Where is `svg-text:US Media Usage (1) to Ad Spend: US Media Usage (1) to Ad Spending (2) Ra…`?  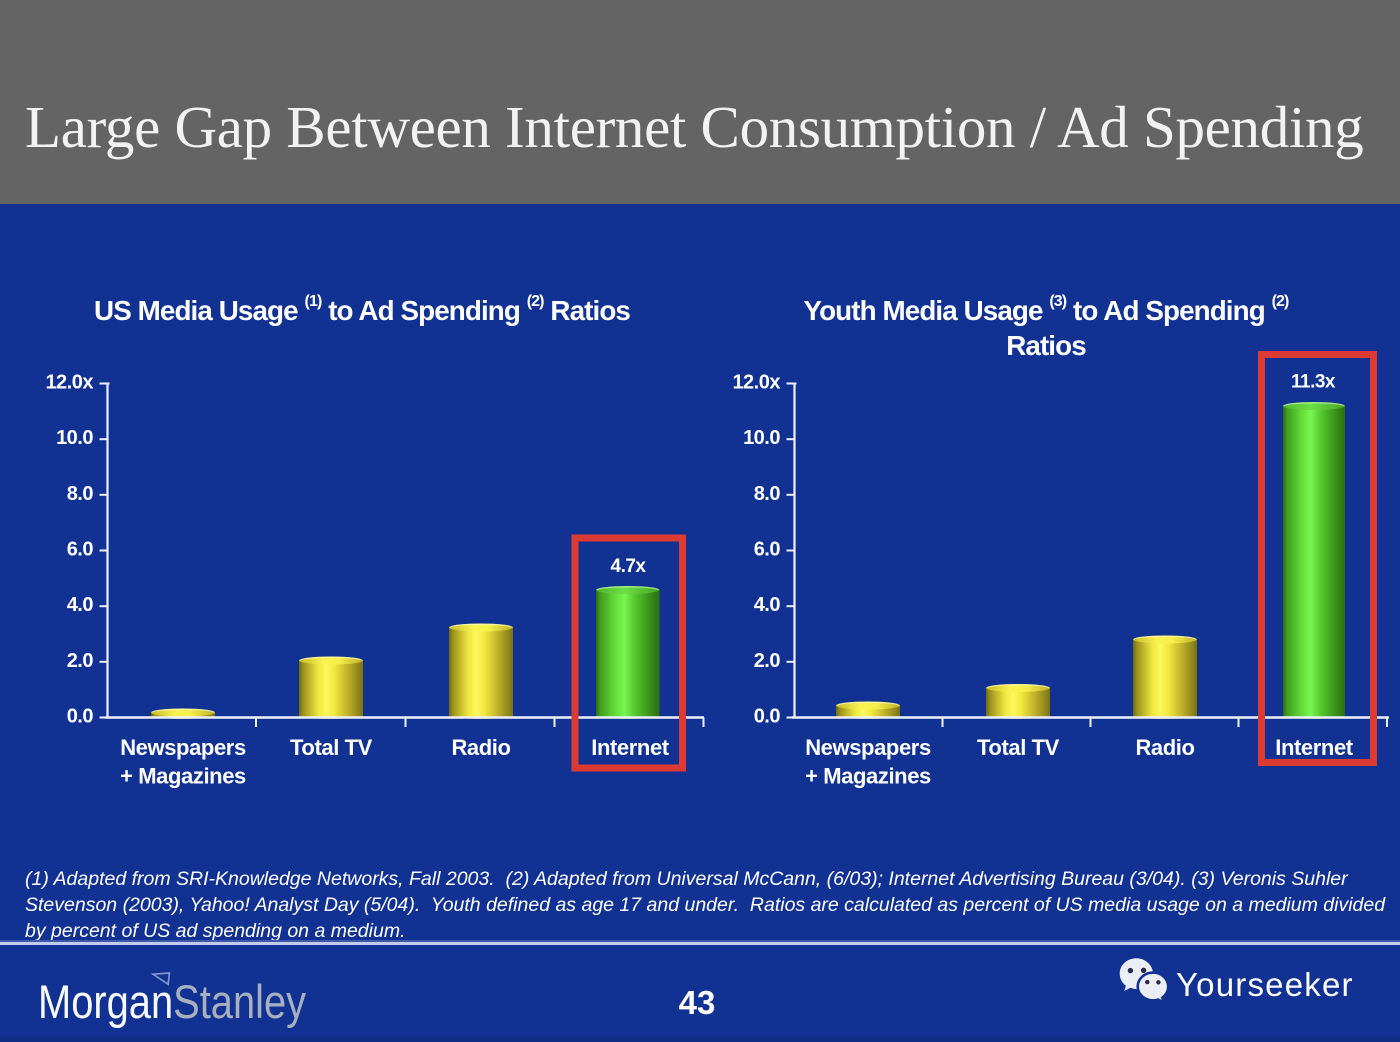
svg-text:US Media Usage (1) to Ad Spend: US Media Usage (1) to Ad Spending (2) Ra… is located at coordinates (362, 309).